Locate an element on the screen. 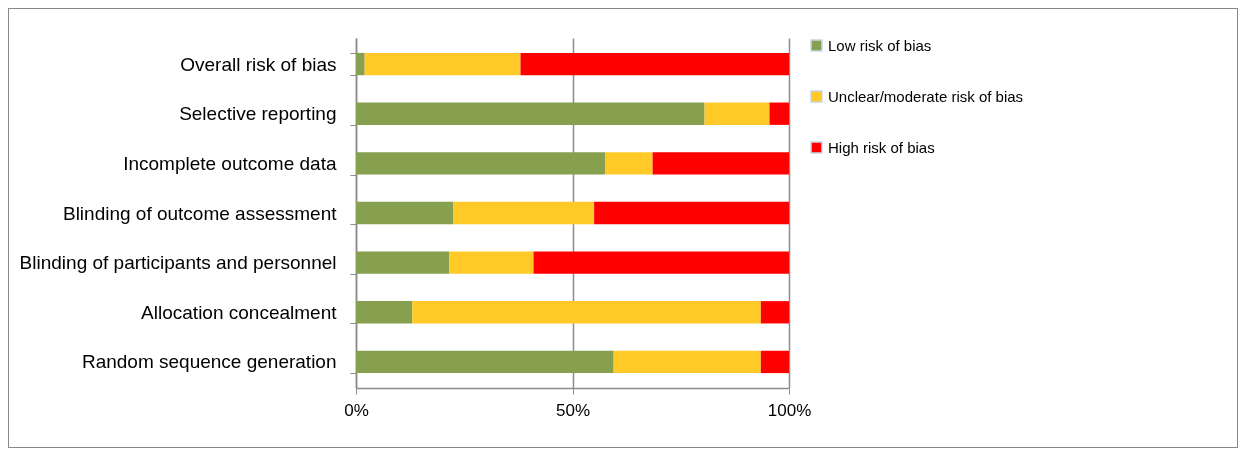 The width and height of the screenshot is (1253, 459). y-tick-label: Incomplete outcome data is located at coordinates (230, 163).